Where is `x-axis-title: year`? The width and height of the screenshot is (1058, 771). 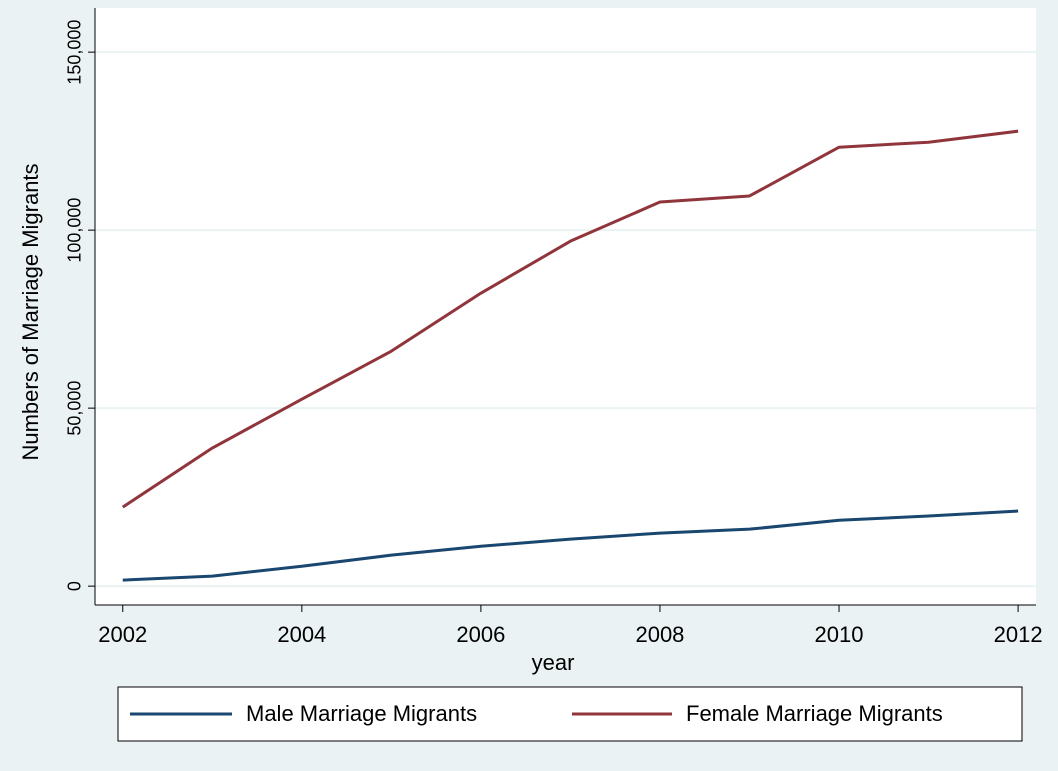 x-axis-title: year is located at coordinates (553, 662).